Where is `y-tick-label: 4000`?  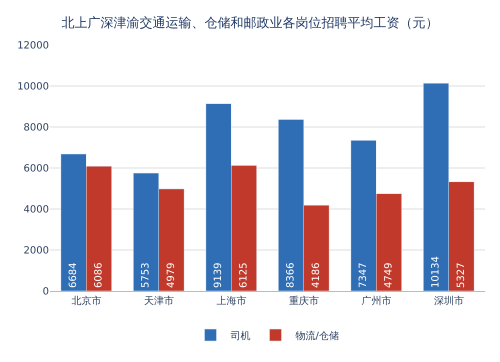
y-tick-label: 4000 is located at coordinates (36, 210).